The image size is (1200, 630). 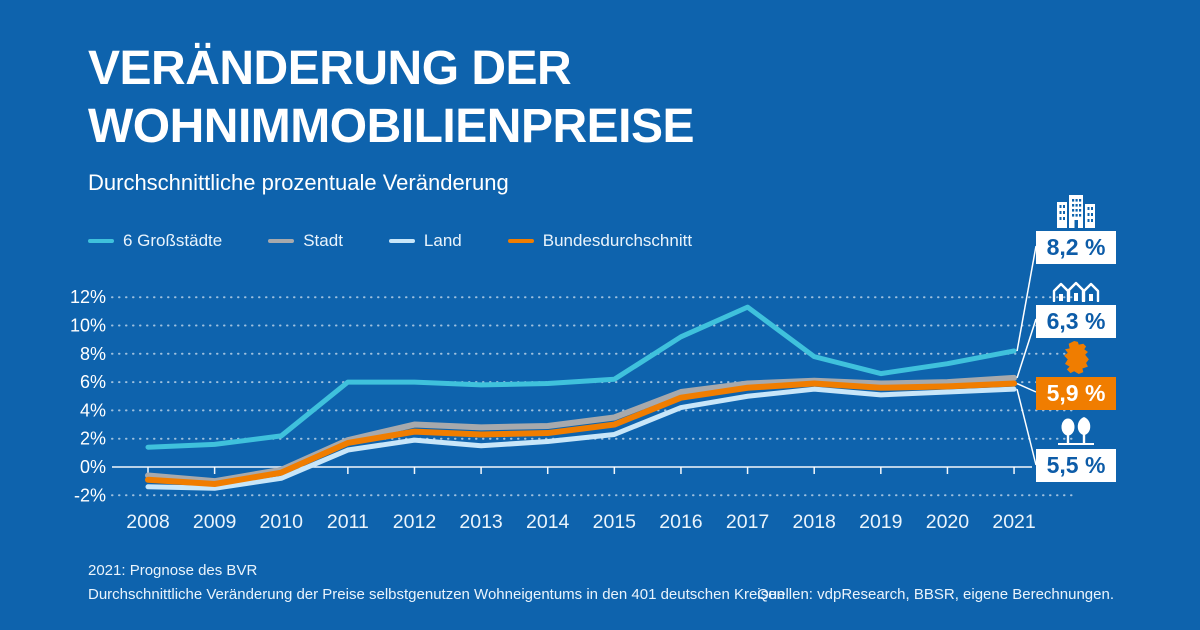 I want to click on y-axis-label: 8%, so click(x=93, y=354).